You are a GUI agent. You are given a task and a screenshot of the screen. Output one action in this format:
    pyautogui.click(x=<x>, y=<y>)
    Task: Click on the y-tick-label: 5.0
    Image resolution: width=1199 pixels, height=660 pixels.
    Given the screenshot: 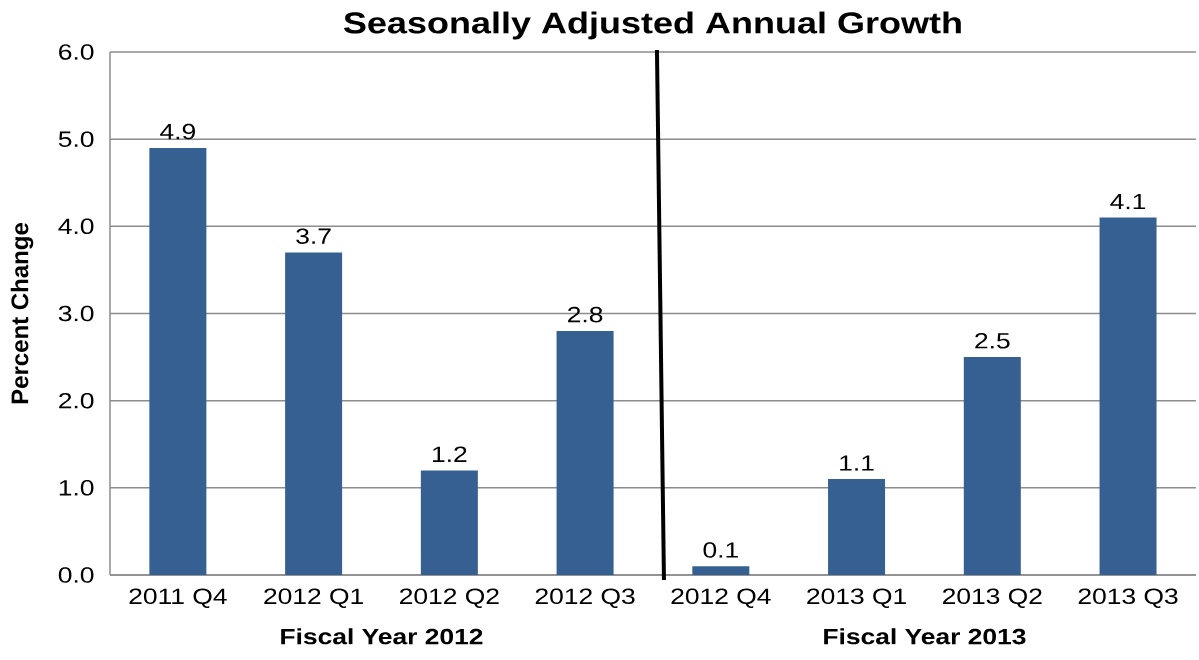 What is the action you would take?
    pyautogui.click(x=76, y=139)
    